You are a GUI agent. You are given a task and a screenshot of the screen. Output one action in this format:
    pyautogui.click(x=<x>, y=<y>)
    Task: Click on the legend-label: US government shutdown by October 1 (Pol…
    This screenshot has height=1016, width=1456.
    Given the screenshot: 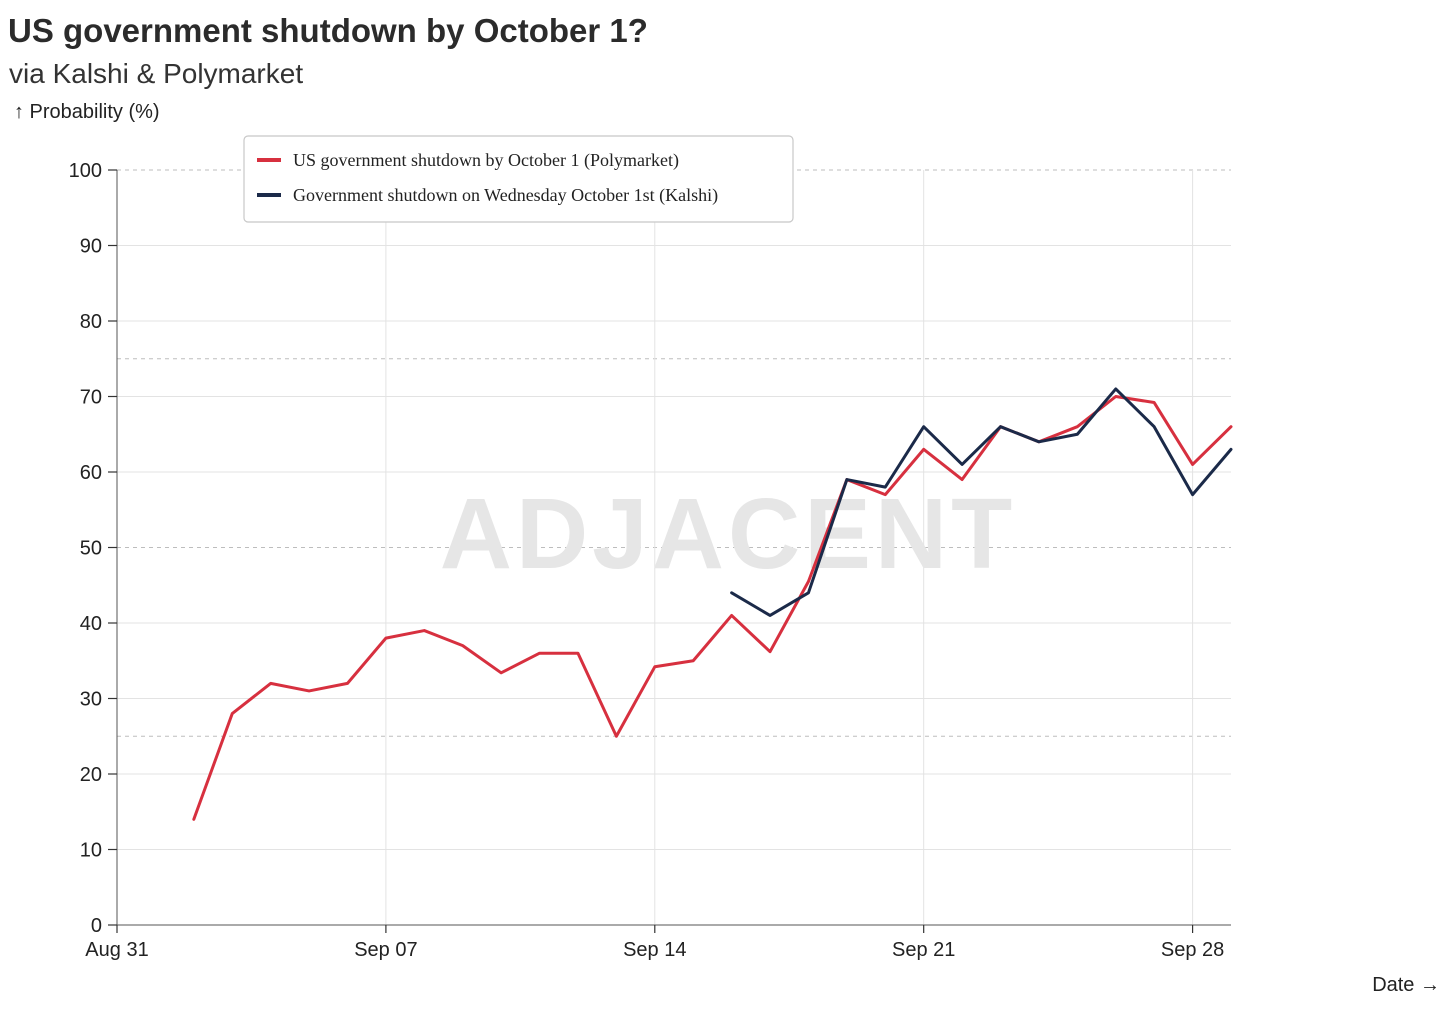 What is the action you would take?
    pyautogui.click(x=486, y=160)
    